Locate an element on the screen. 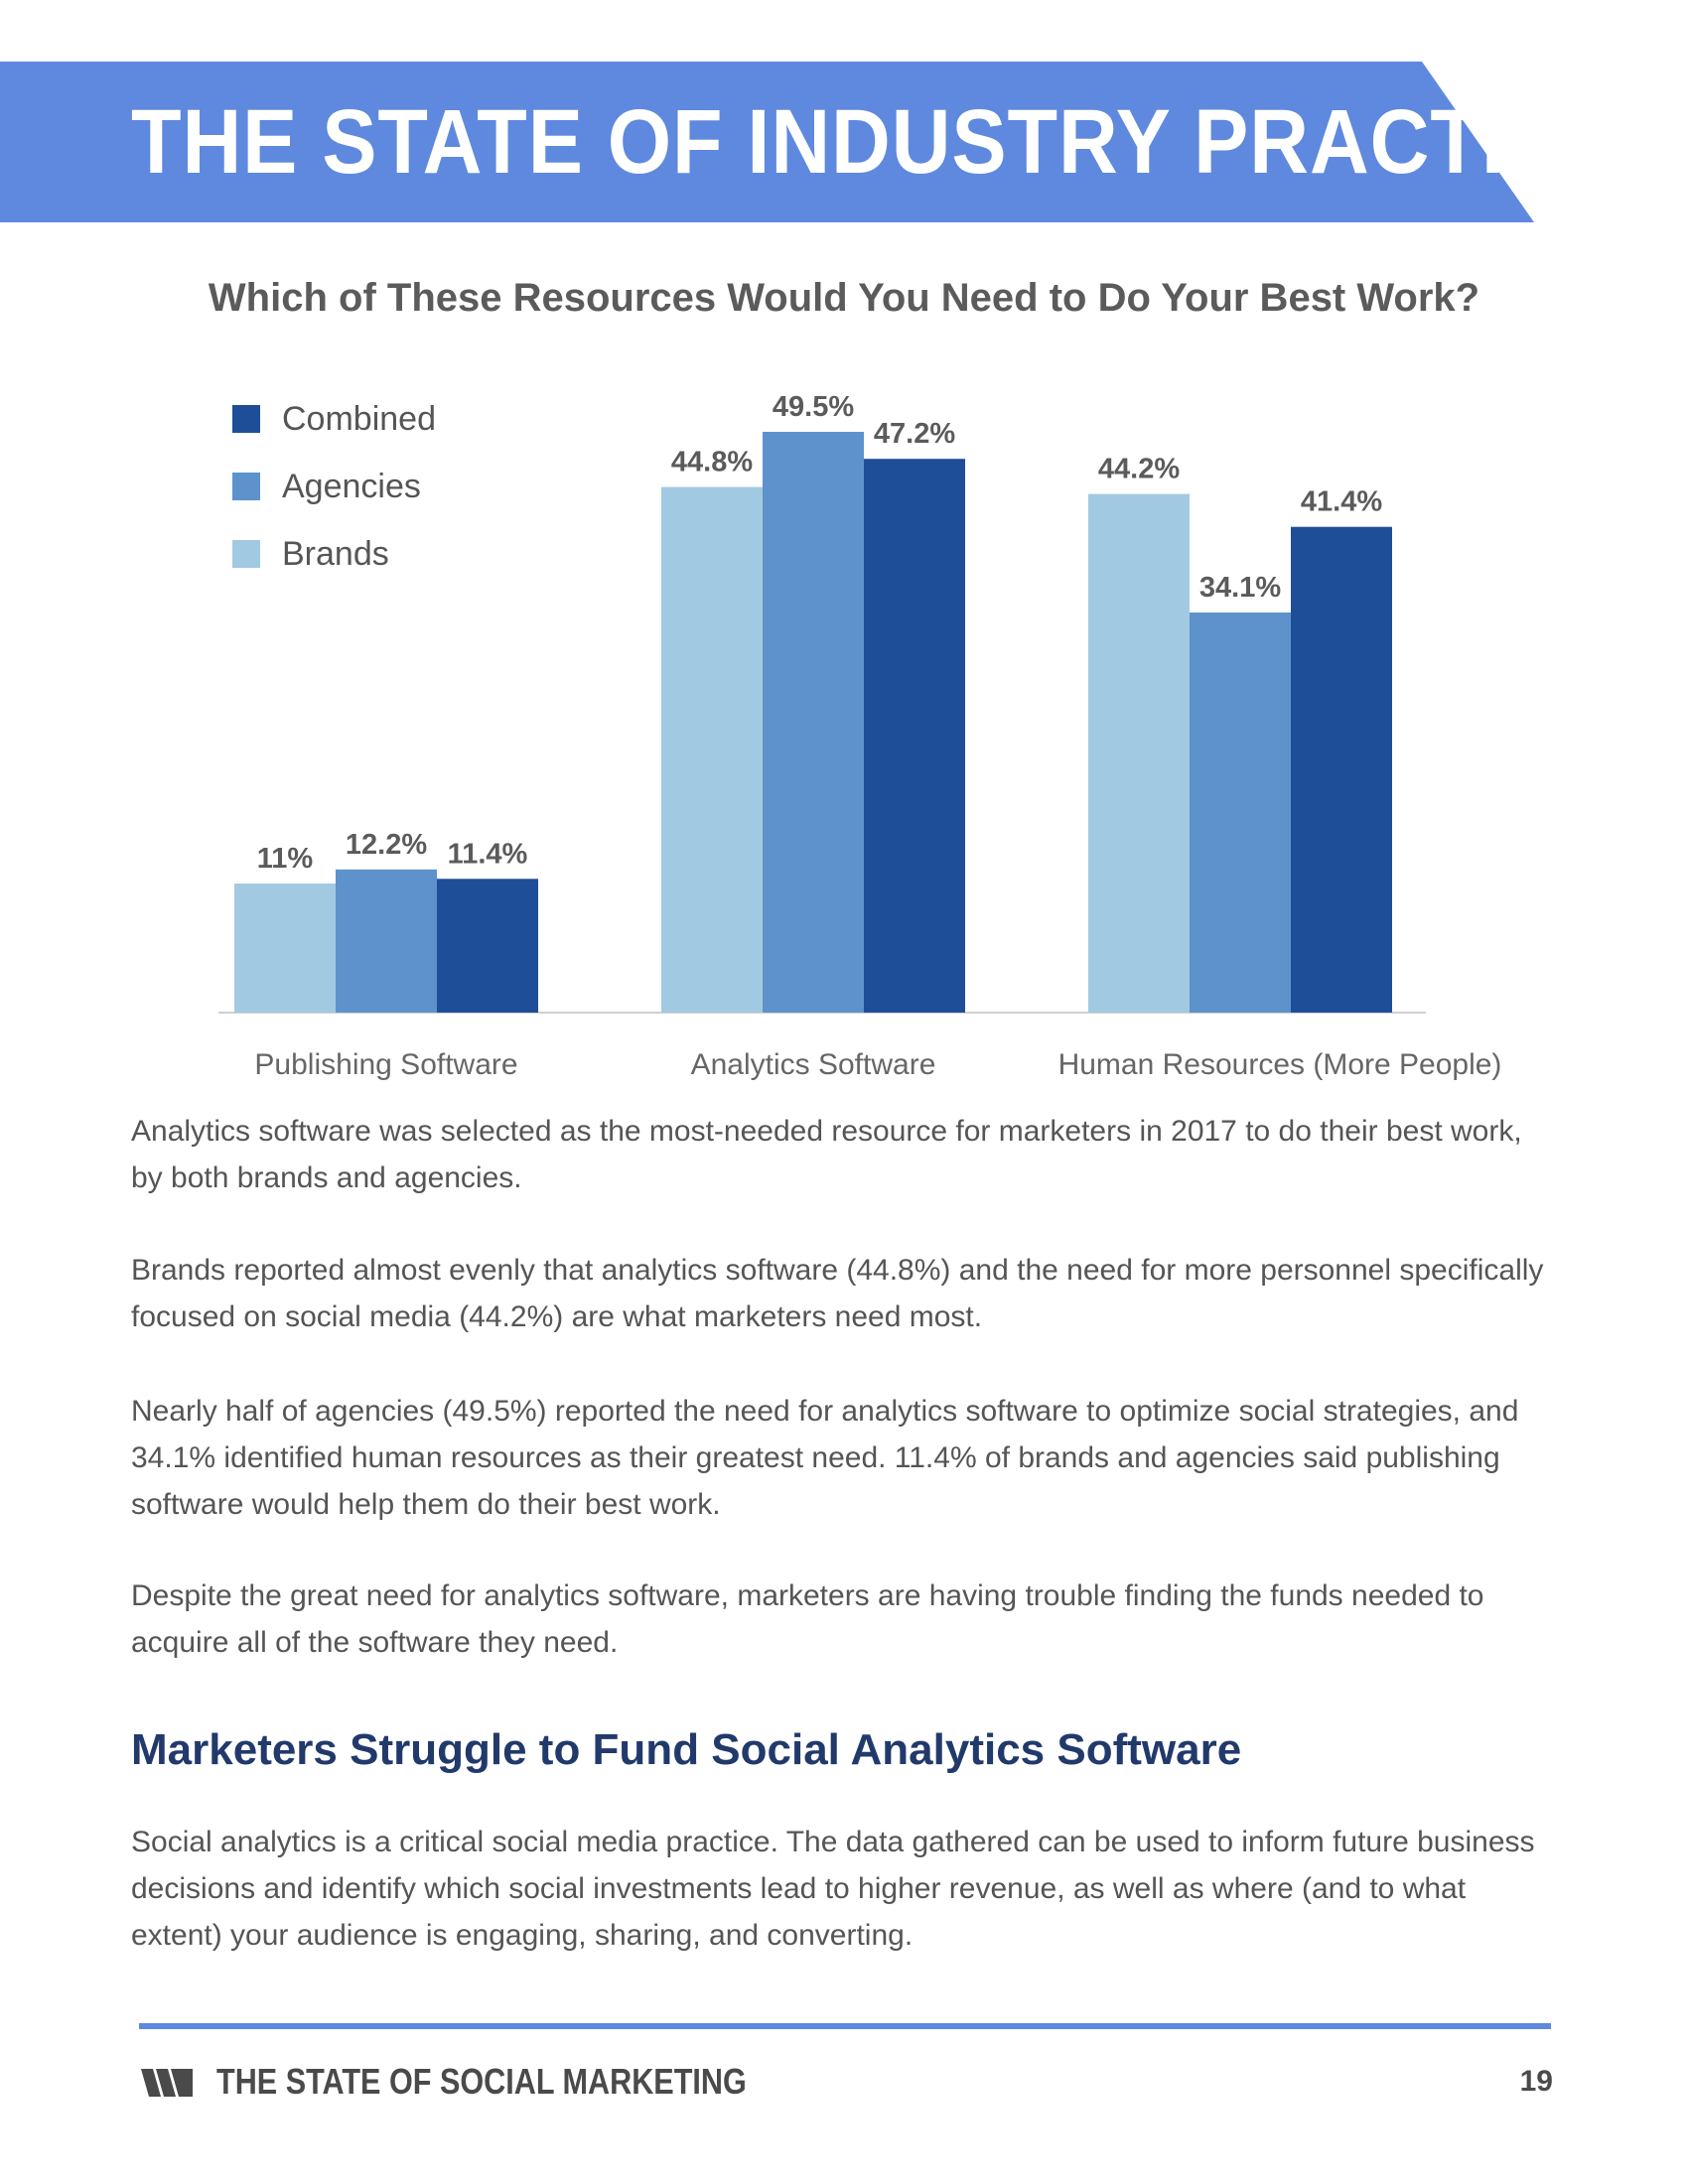  bar-combined-publishing-software is located at coordinates (487, 946).